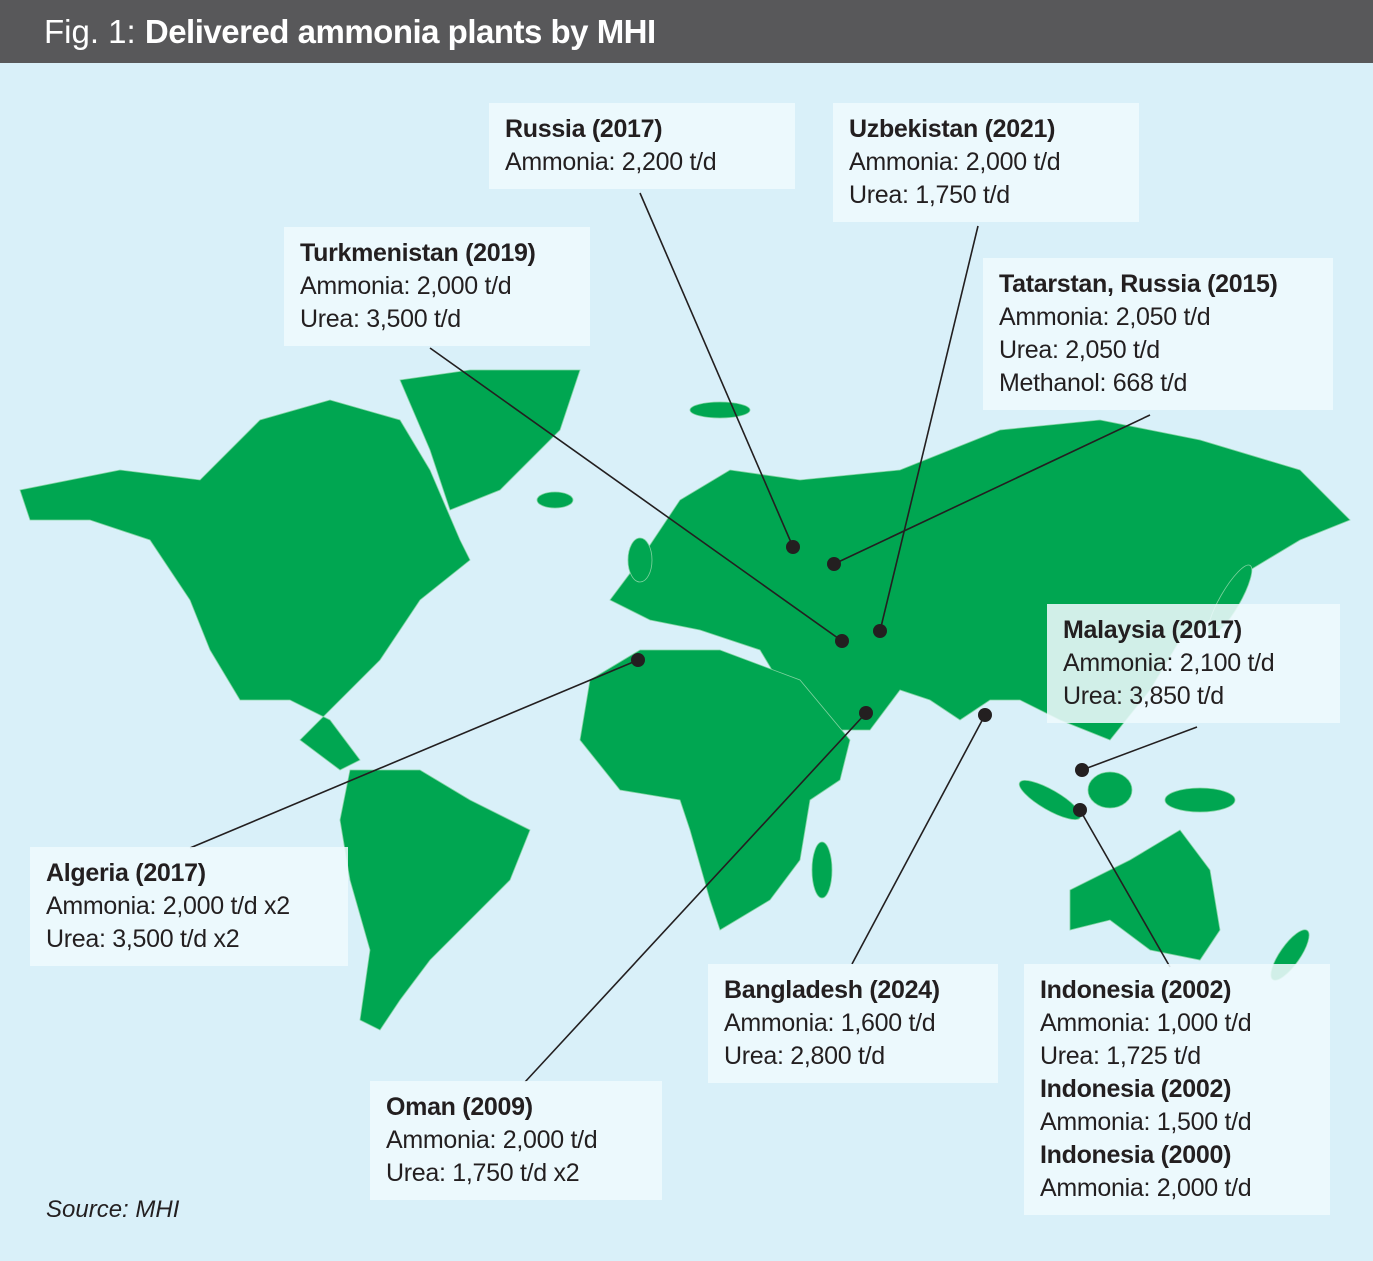 The width and height of the screenshot is (1373, 1261). Describe the element at coordinates (686, 31) in the screenshot. I see `header: Fig. 1: Delivered ammonia plants by MHI` at that location.